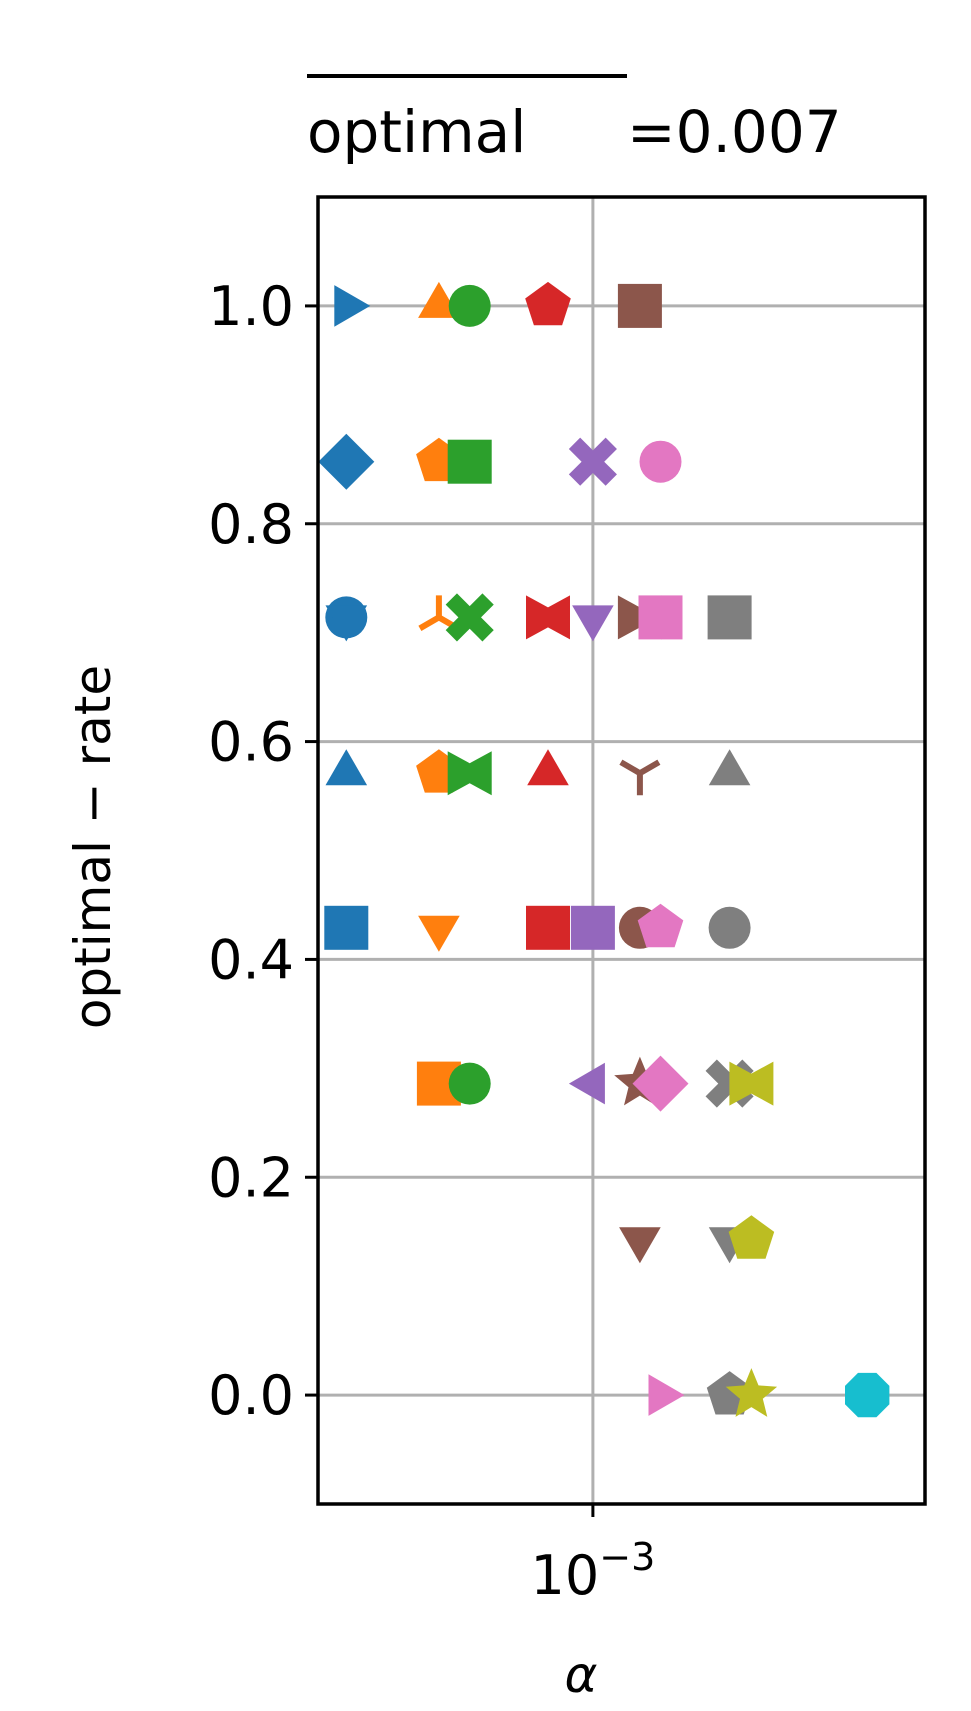  Describe the element at coordinates (251, 306) in the screenshot. I see `y-tick-label: 1.0` at that location.